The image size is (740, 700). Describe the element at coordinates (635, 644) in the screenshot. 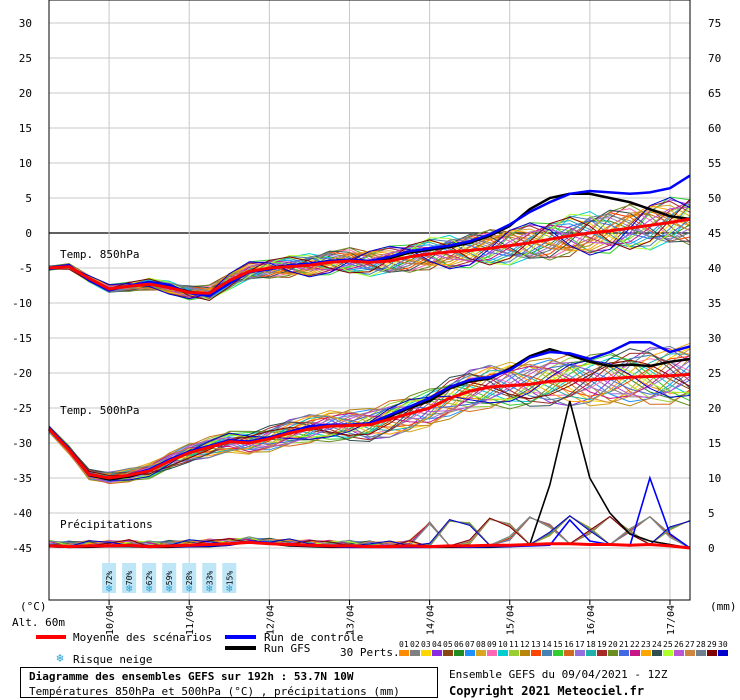

I see `legend-pert-number: 22` at that location.